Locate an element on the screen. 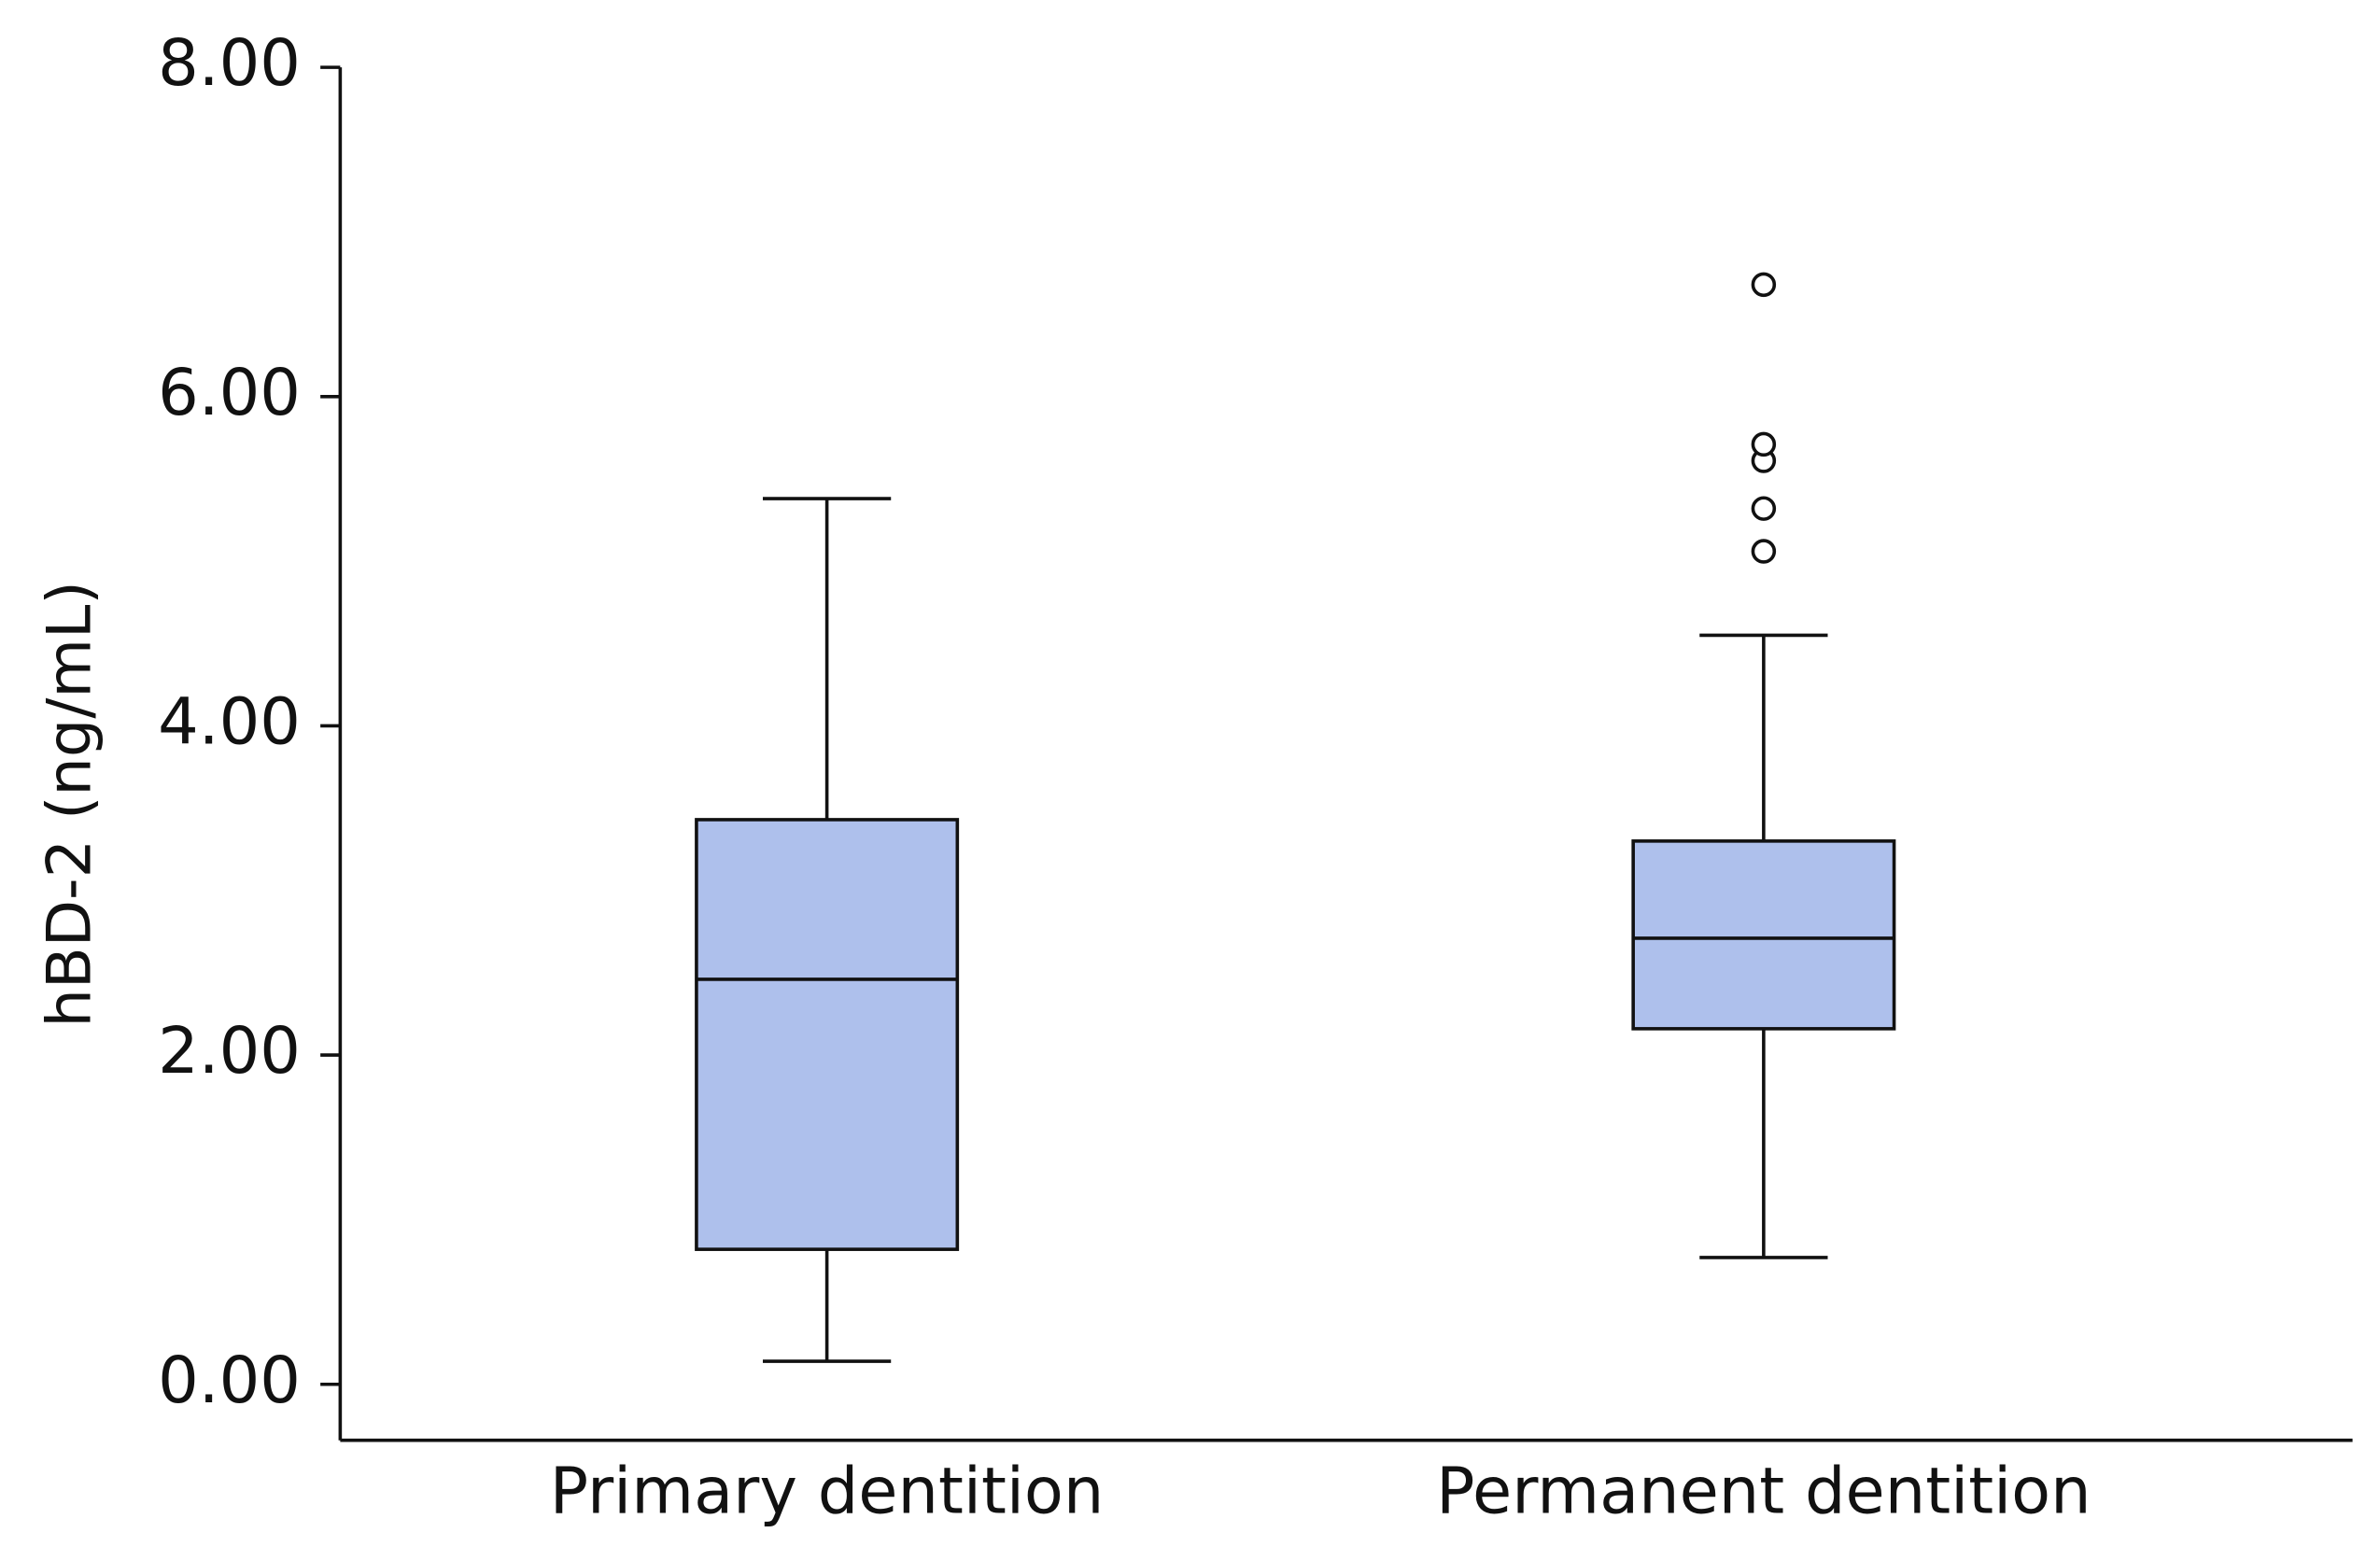 The height and width of the screenshot is (1561, 2380). y-tick-label: 0.00 is located at coordinates (229, 1380).